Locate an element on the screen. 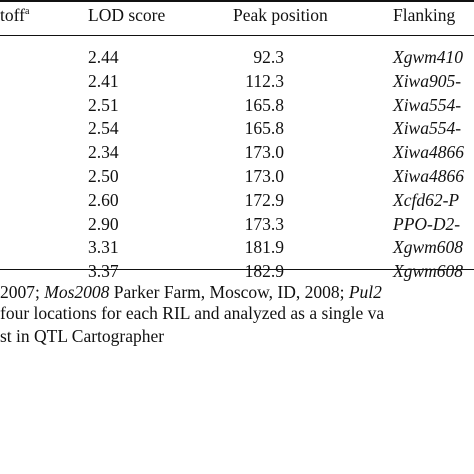 Image resolution: width=474 pixels, height=474 pixels. table-cell-flanking: PPO-D2- is located at coordinates (427, 223).